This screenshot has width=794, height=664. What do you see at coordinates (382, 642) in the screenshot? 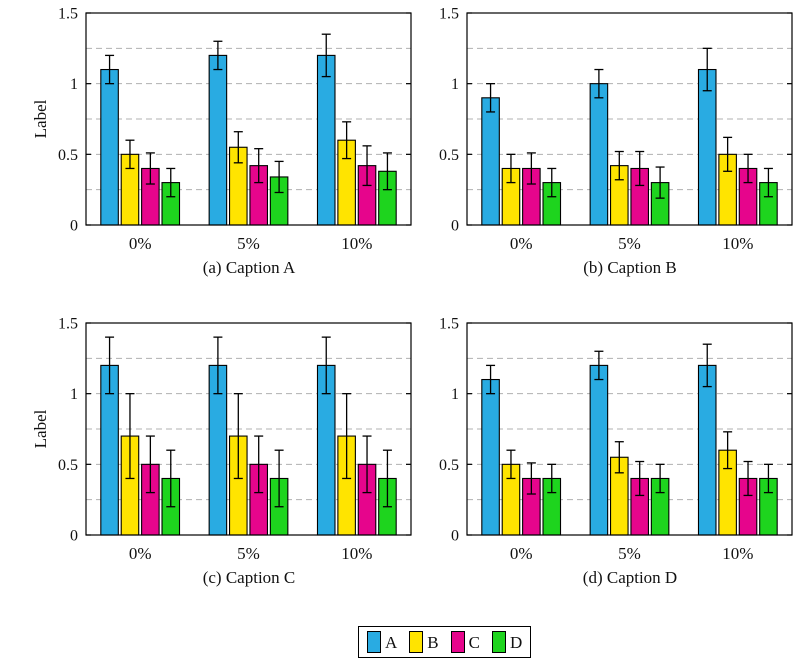
I see `legend-item-a: A` at bounding box center [382, 642].